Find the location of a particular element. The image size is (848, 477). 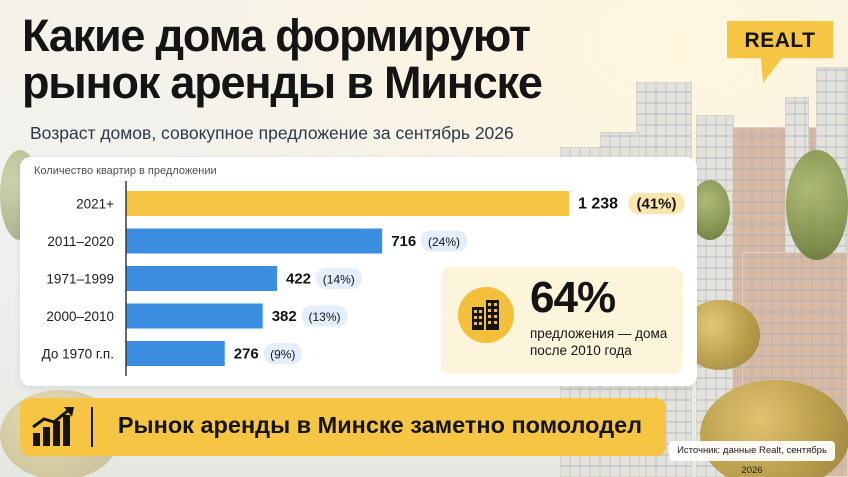

value-label: 382 is located at coordinates (284, 316).